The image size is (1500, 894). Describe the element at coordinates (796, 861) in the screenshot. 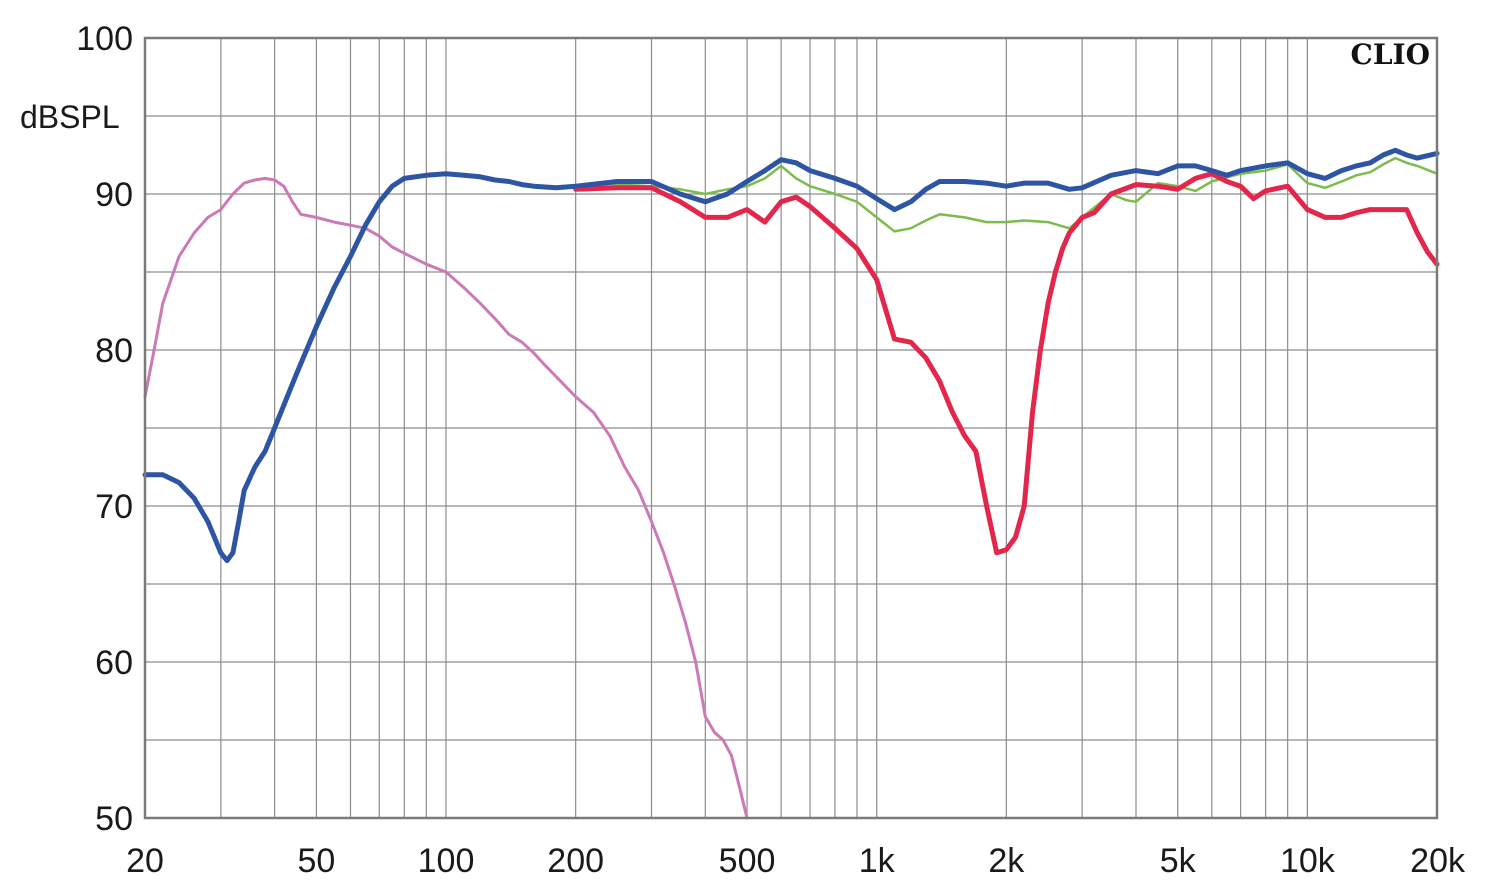

I see `x-tick-labels: 20 50 100 200 500 1k 2k 5k 10k 20k` at that location.